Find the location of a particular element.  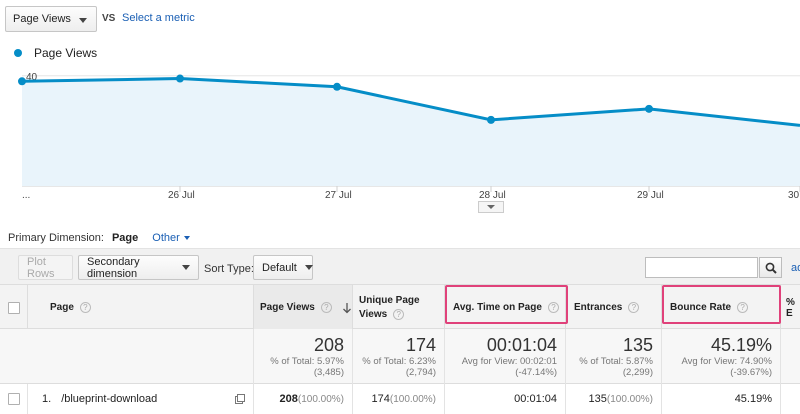

total-avg-time-diff: (-47.14%) is located at coordinates (536, 372).